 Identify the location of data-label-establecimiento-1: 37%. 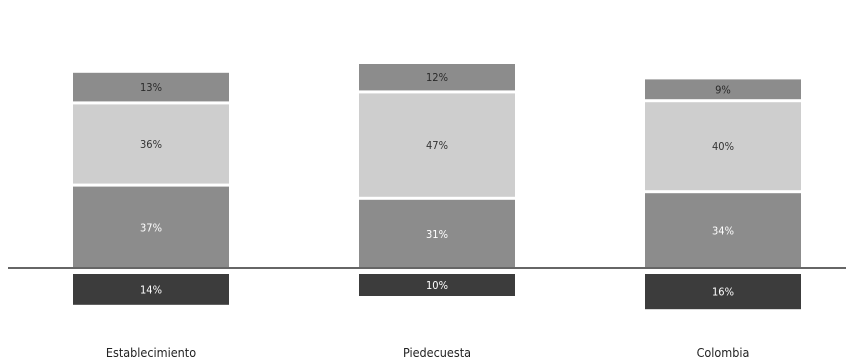
(151, 227).